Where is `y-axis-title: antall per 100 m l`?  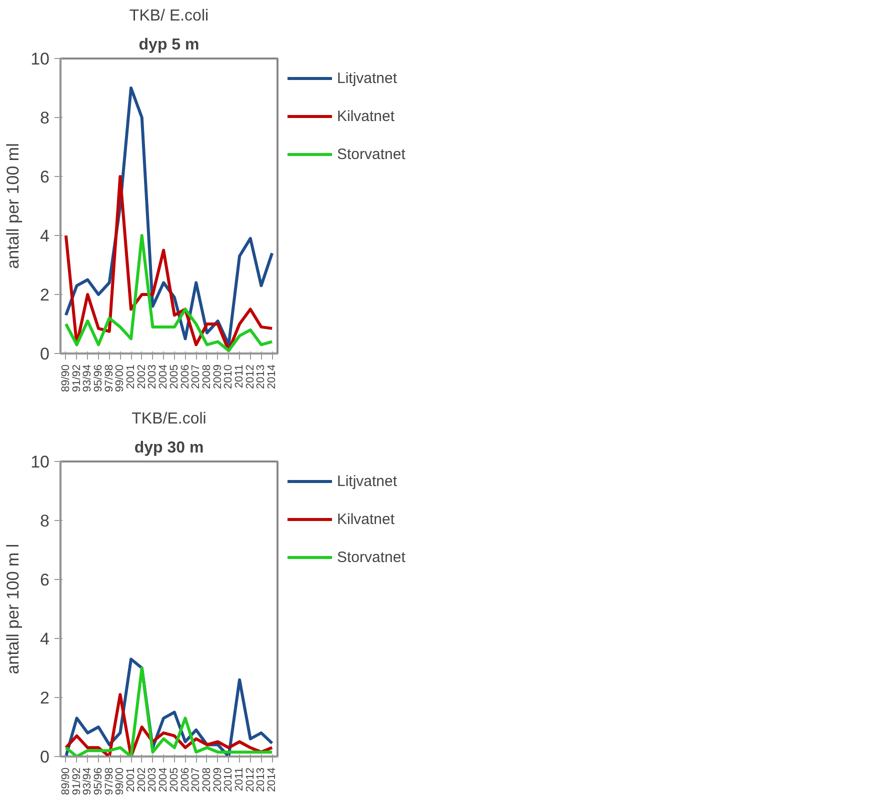 y-axis-title: antall per 100 m l is located at coordinates (13, 609).